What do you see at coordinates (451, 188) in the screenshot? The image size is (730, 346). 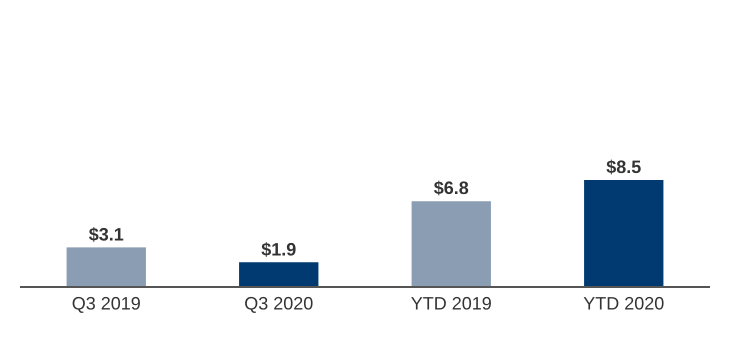 I see `data-label: $6.8` at bounding box center [451, 188].